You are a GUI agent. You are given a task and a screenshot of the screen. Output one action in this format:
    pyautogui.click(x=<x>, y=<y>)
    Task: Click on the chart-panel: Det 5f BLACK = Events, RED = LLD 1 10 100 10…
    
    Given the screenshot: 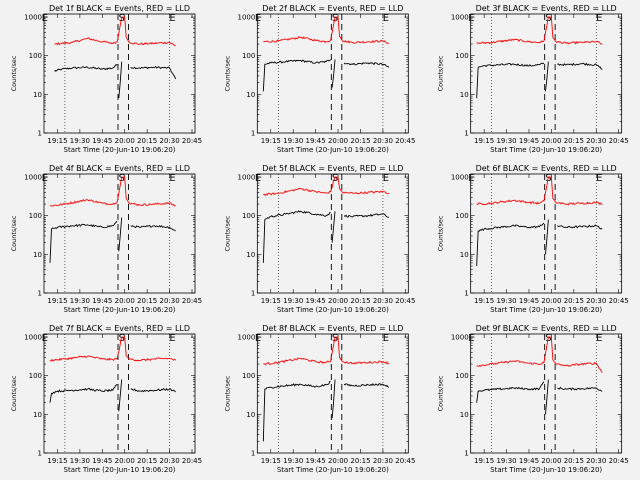 What is the action you would take?
    pyautogui.click(x=319, y=239)
    